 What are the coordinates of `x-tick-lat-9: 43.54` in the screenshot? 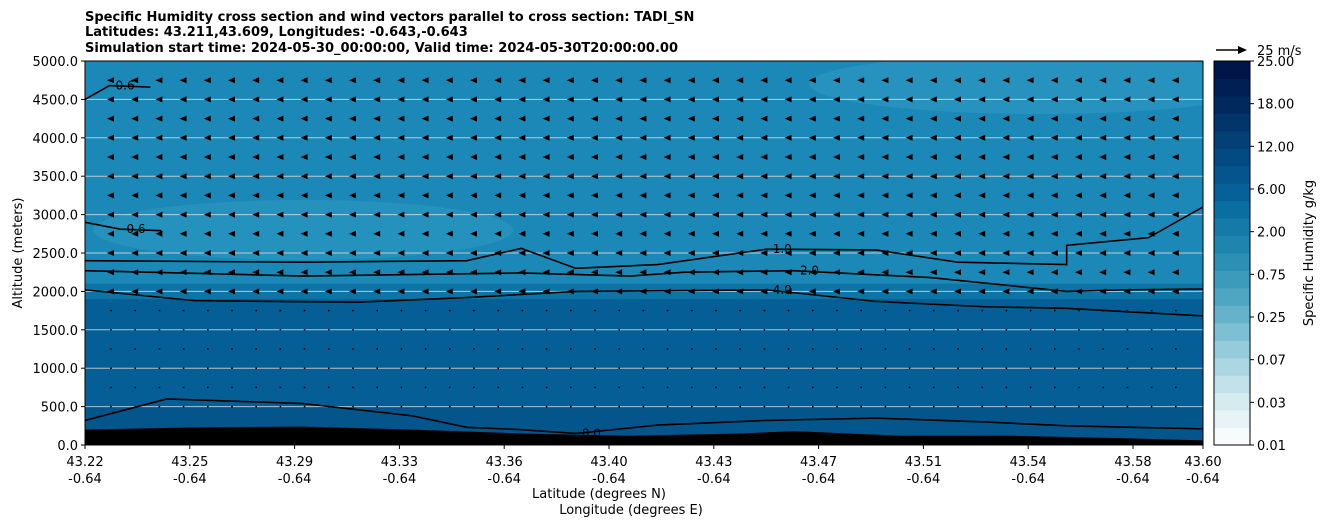 It's located at (1028, 462).